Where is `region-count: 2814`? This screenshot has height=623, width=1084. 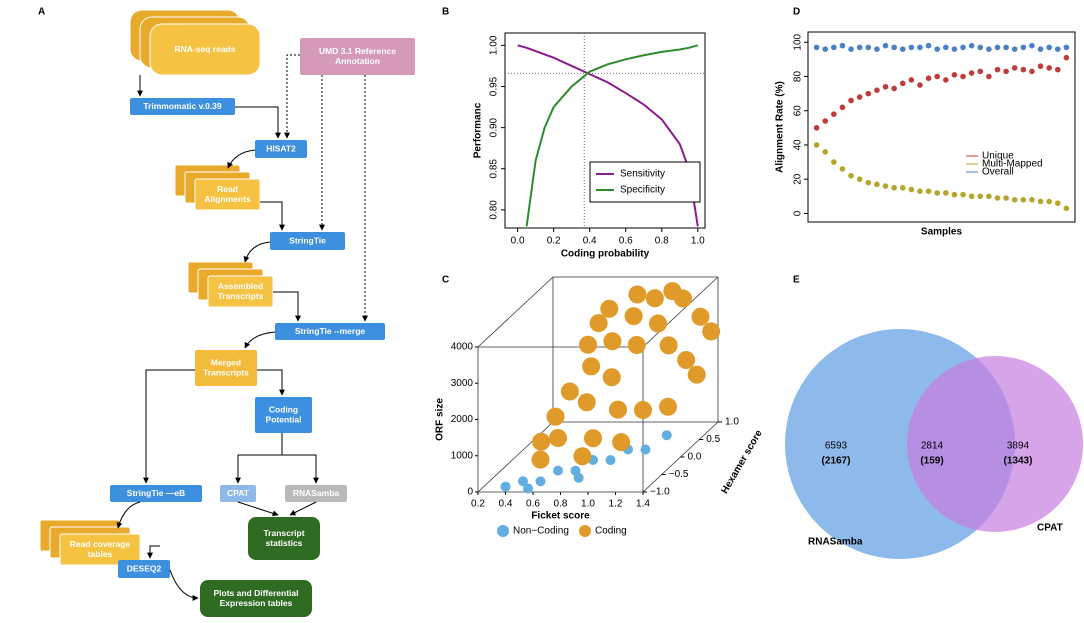
region-count: 2814 is located at coordinates (932, 446).